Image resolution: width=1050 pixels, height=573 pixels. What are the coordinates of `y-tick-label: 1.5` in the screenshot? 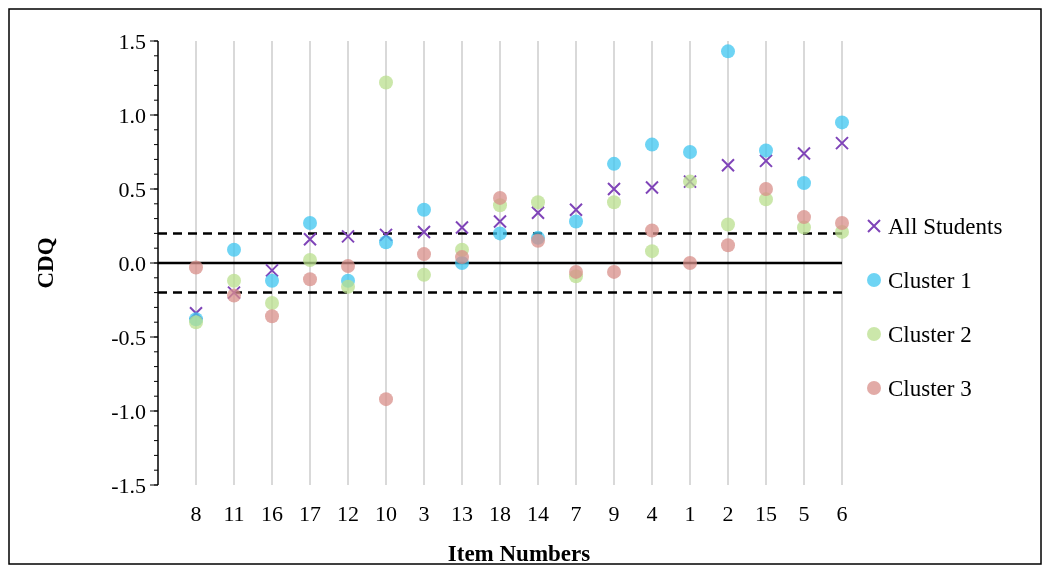 It's located at (132, 41).